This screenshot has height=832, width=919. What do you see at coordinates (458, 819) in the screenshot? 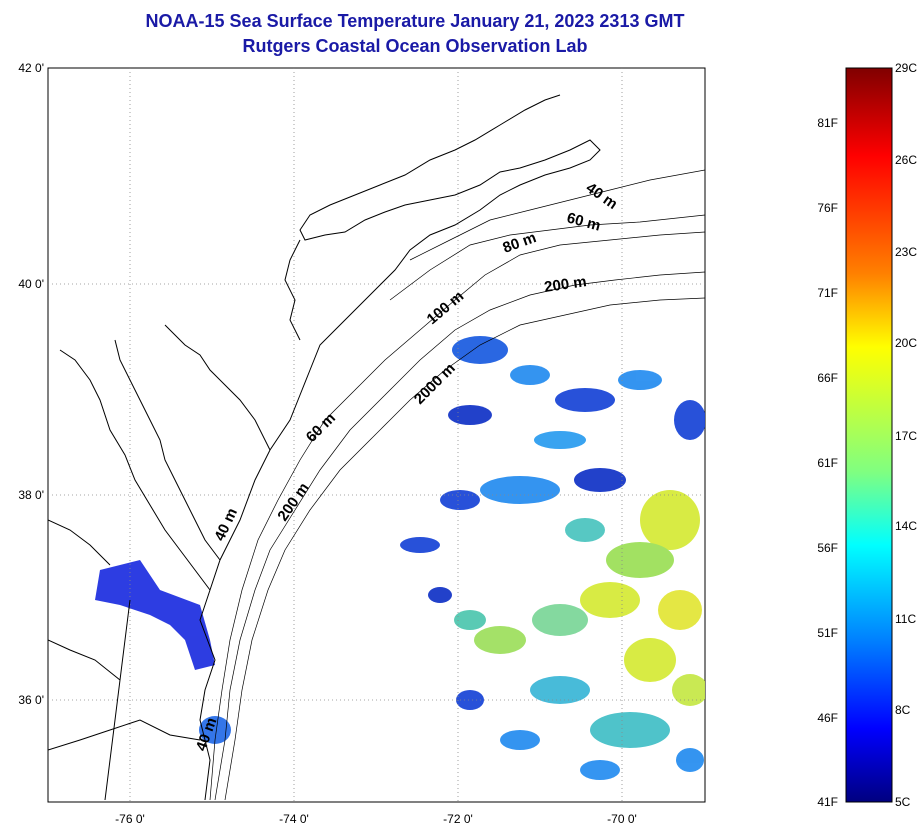
I see `lon-label: -72 0'` at bounding box center [458, 819].